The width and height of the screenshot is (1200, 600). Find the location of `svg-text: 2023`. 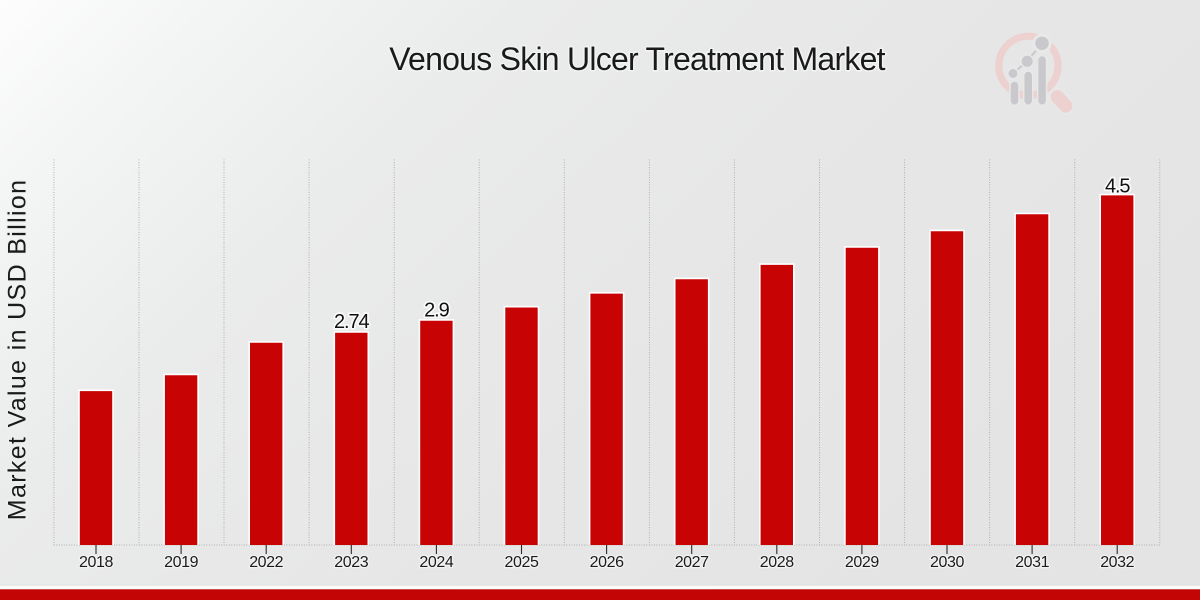

svg-text: 2023 is located at coordinates (351, 562).